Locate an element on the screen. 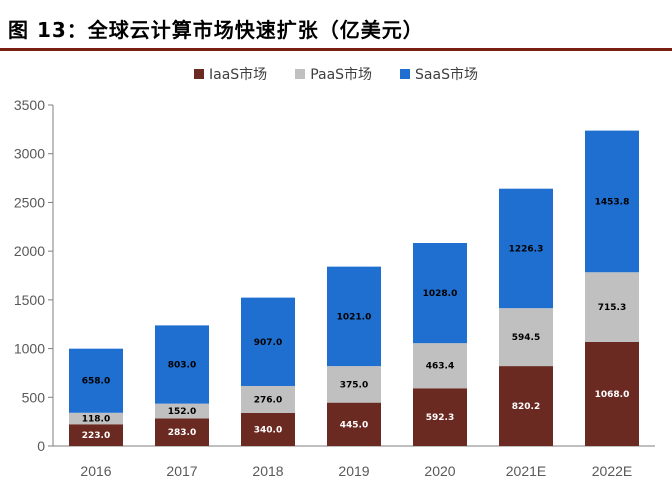  data-label-saas: 1028.0 is located at coordinates (440, 294).